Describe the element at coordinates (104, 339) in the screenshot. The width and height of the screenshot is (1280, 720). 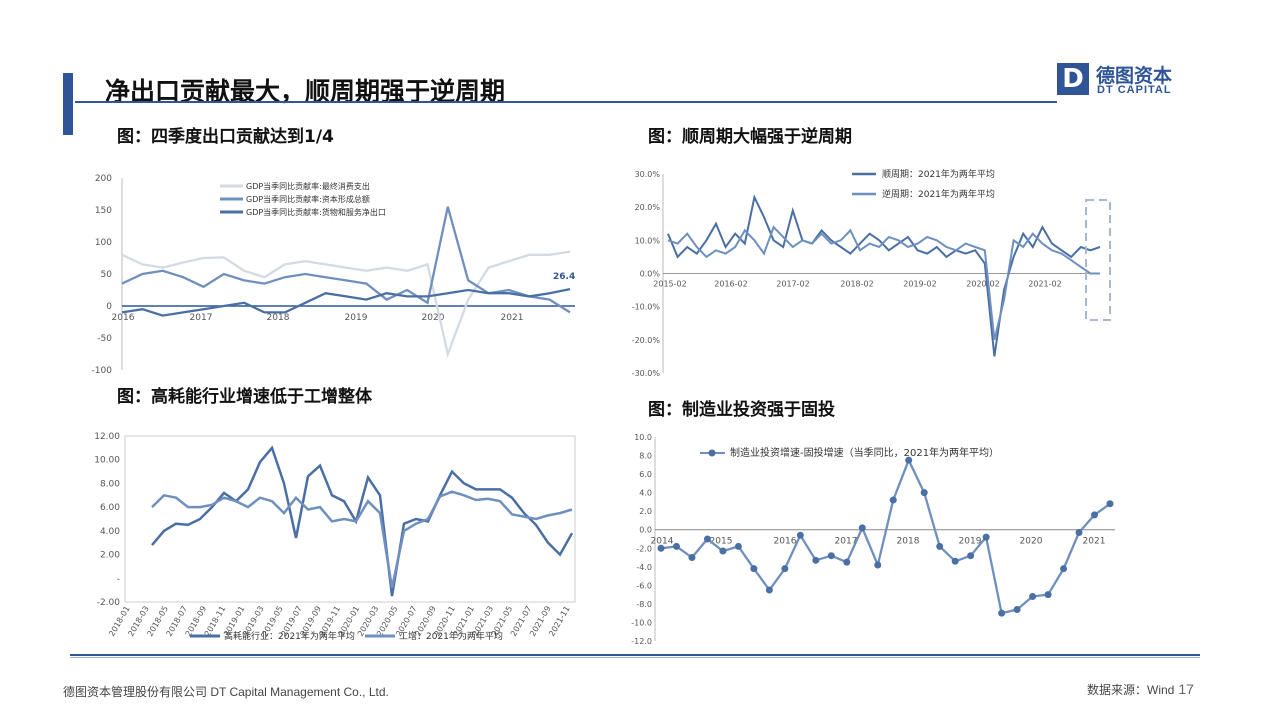
I see `y-tick-label: -50` at that location.